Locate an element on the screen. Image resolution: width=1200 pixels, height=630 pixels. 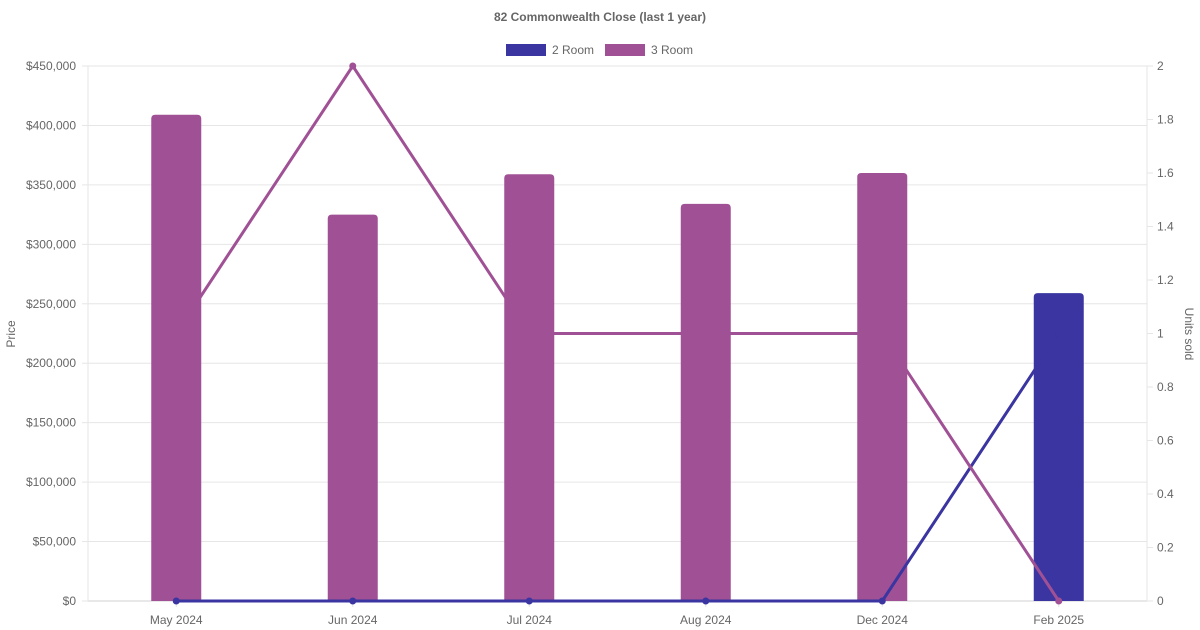
right-tick-label: 1.4 is located at coordinates (1165, 227).